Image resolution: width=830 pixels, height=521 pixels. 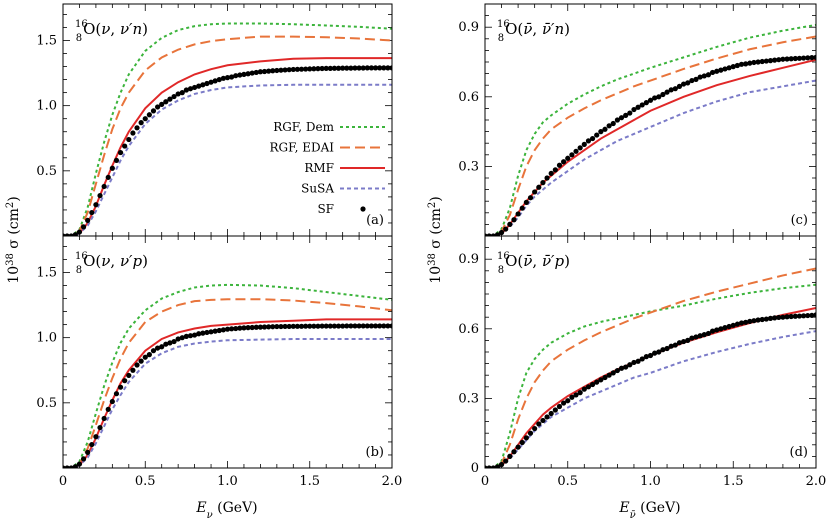 What do you see at coordinates (468, 27) in the screenshot?
I see `y-tick-label: 0.9` at bounding box center [468, 27].